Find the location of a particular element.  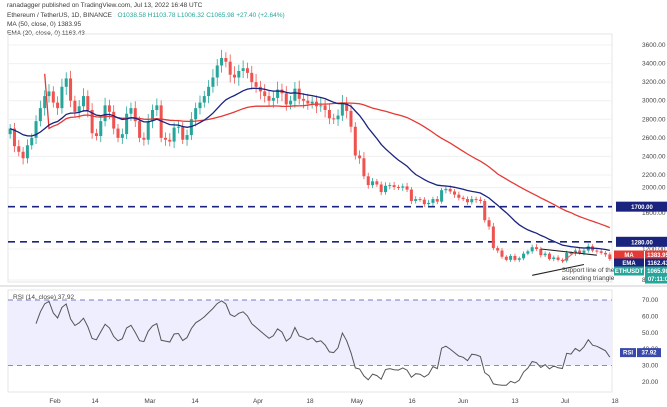

symbol-title: Ethereum / TetherUS, 1D, BINANCE is located at coordinates (60, 15).